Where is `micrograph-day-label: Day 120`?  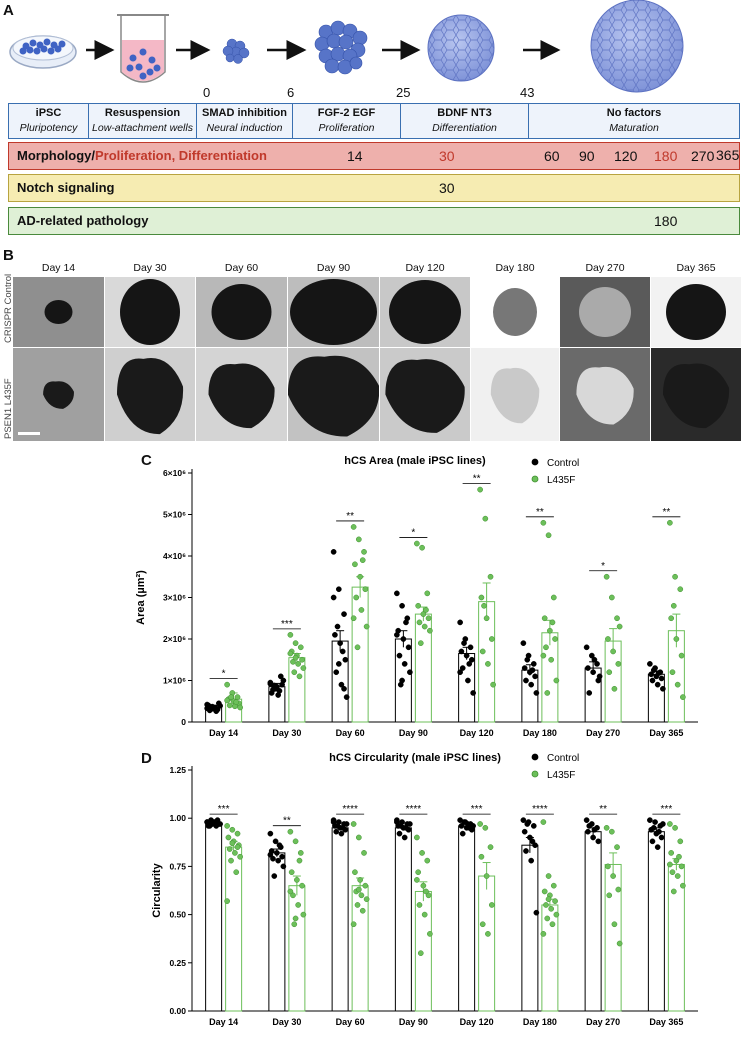 micrograph-day-label: Day 120 is located at coordinates (425, 268).